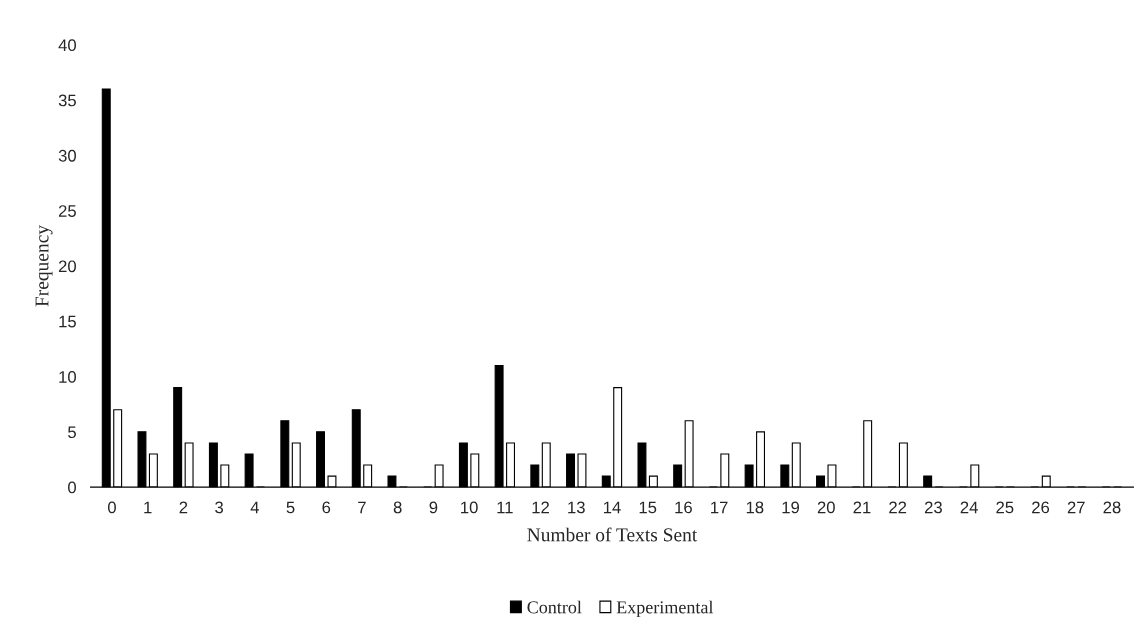 The image size is (1146, 641). Describe the element at coordinates (111, 507) in the screenshot. I see `x-tick-label: 0` at that location.